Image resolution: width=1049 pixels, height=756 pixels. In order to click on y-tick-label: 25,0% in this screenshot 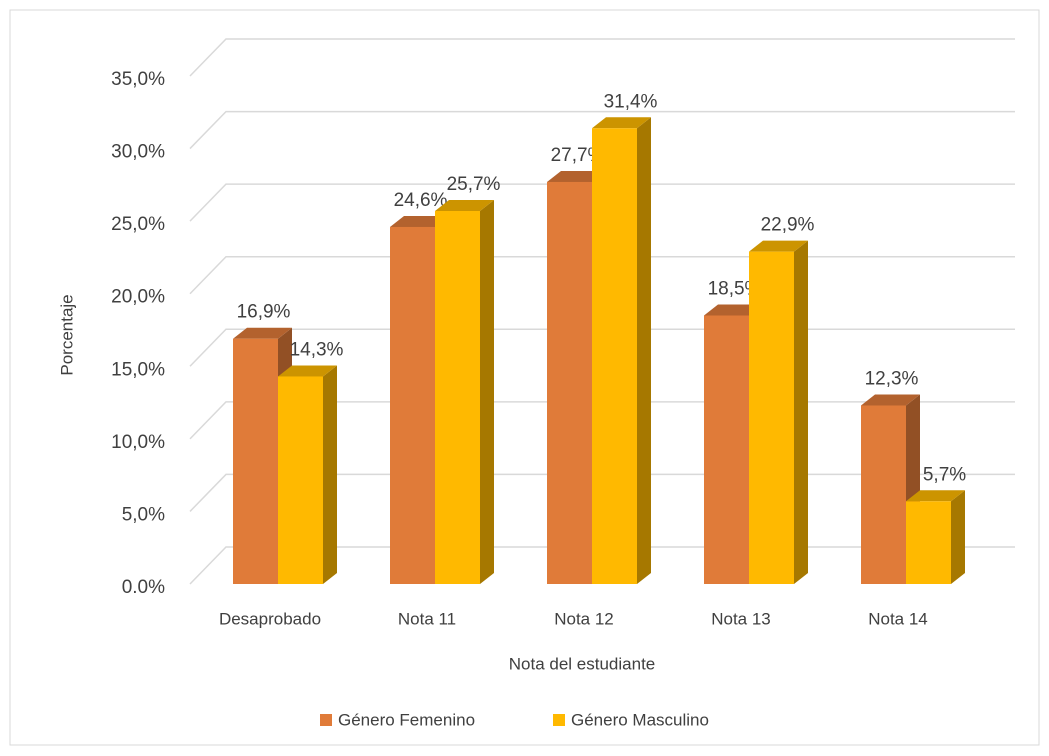, I will do `click(138, 224)`.